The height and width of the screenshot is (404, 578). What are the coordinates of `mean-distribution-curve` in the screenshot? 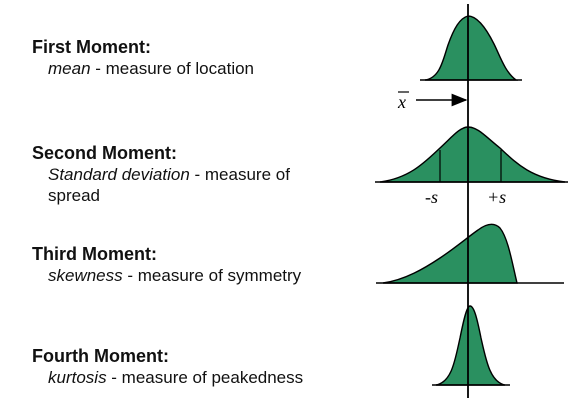 It's located at (471, 48).